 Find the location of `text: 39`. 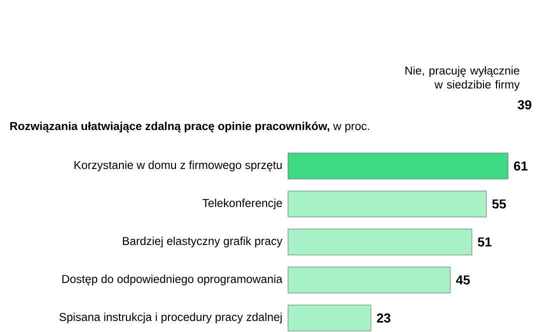

text: 39 is located at coordinates (525, 105).